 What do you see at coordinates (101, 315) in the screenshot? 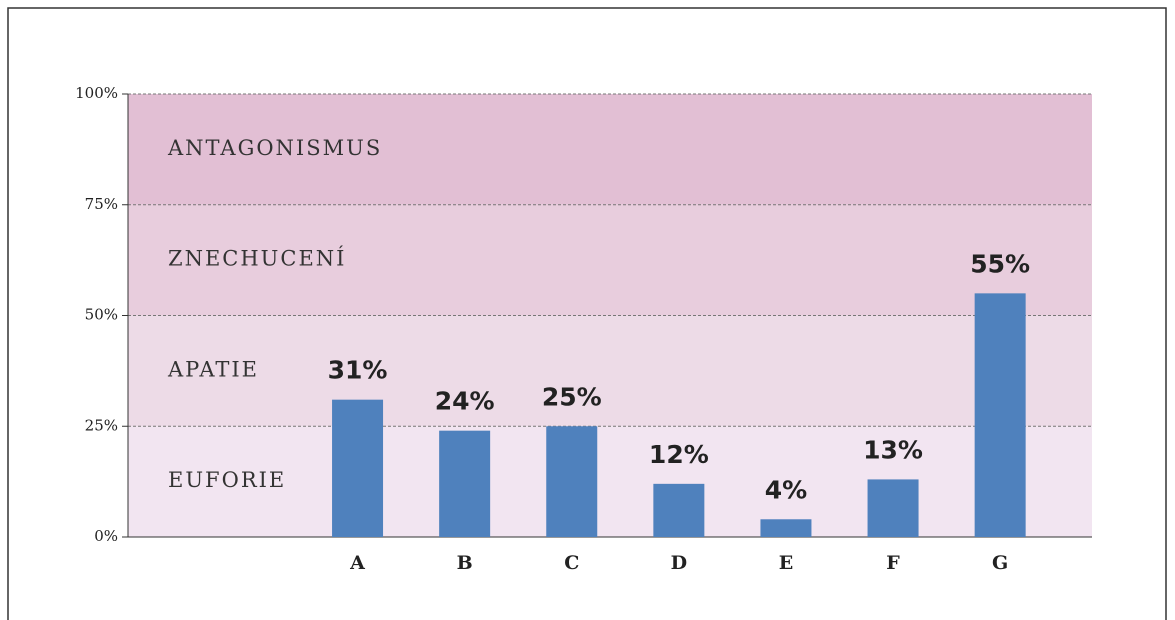
I see `y-tick-label: 50%` at bounding box center [101, 315].